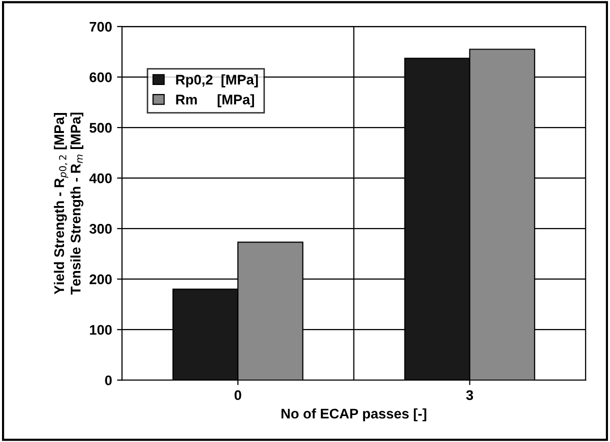 The image size is (610, 442). What do you see at coordinates (101, 27) in the screenshot?
I see `y-tick-label: 700` at bounding box center [101, 27].